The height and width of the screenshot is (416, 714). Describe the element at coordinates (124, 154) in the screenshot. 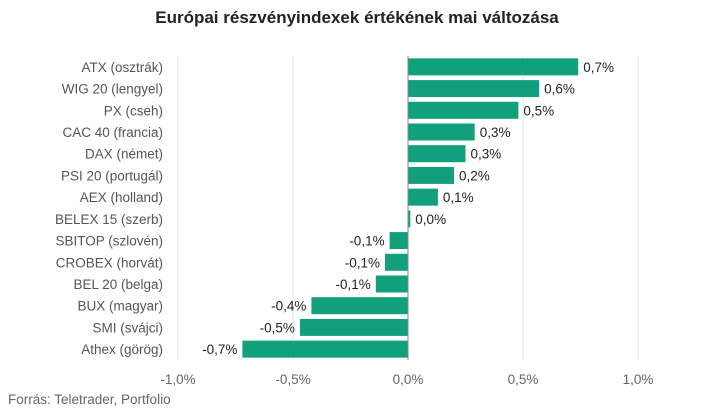

I see `category-label: DAX (német)` at that location.